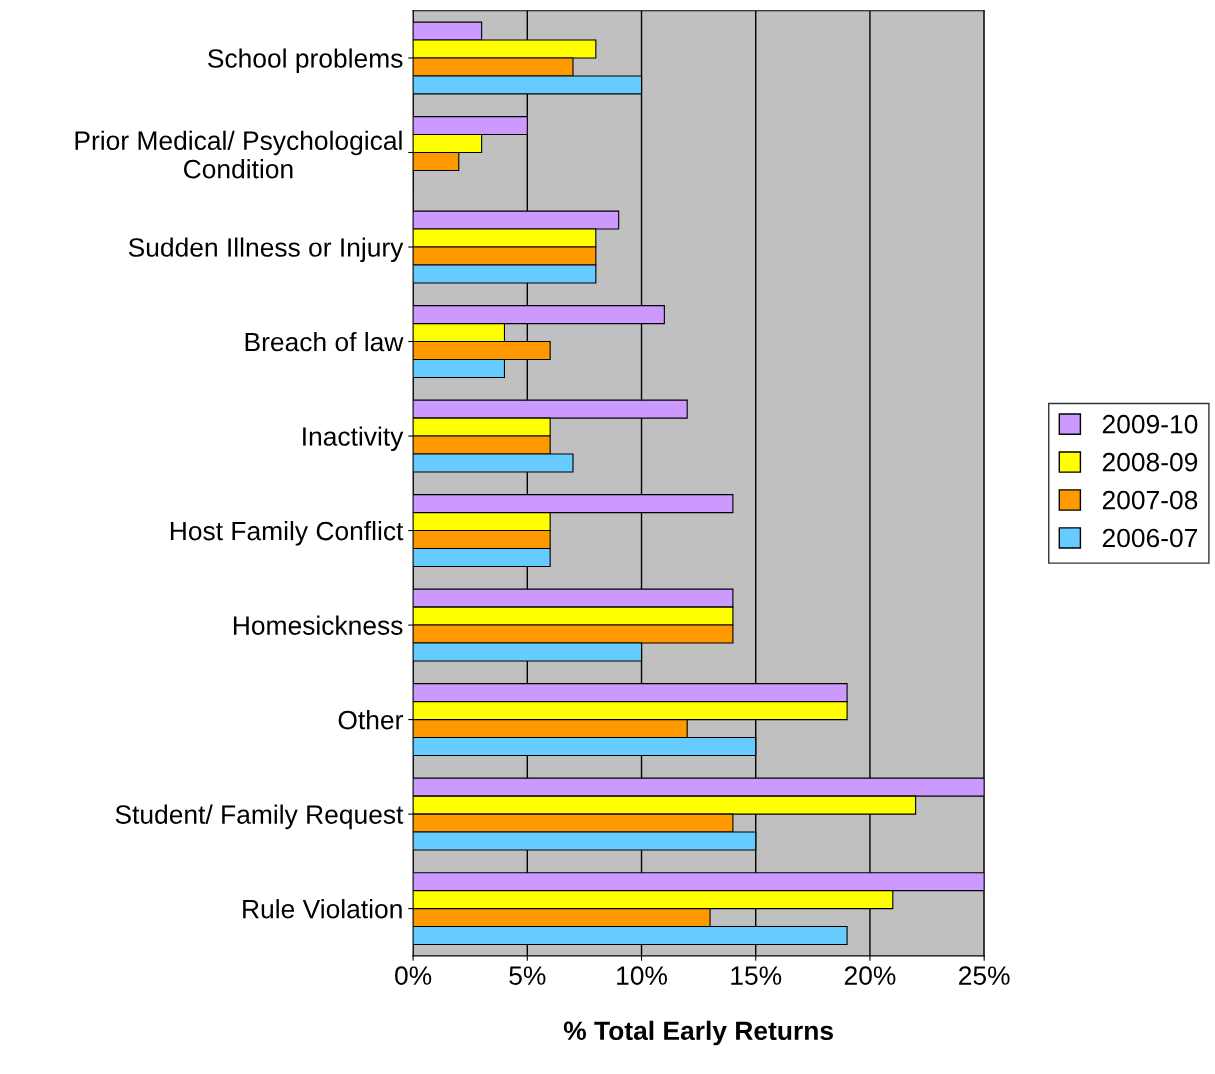 The width and height of the screenshot is (1215, 1074). What do you see at coordinates (322, 909) in the screenshot?
I see `y-tick-label: Rule Violation` at bounding box center [322, 909].